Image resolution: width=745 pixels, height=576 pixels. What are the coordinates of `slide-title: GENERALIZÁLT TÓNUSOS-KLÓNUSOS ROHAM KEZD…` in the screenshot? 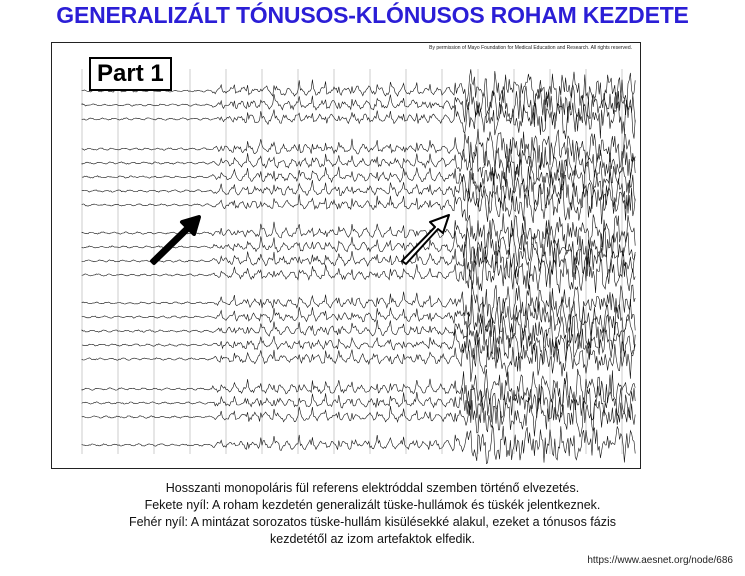 It's located at (372, 15).